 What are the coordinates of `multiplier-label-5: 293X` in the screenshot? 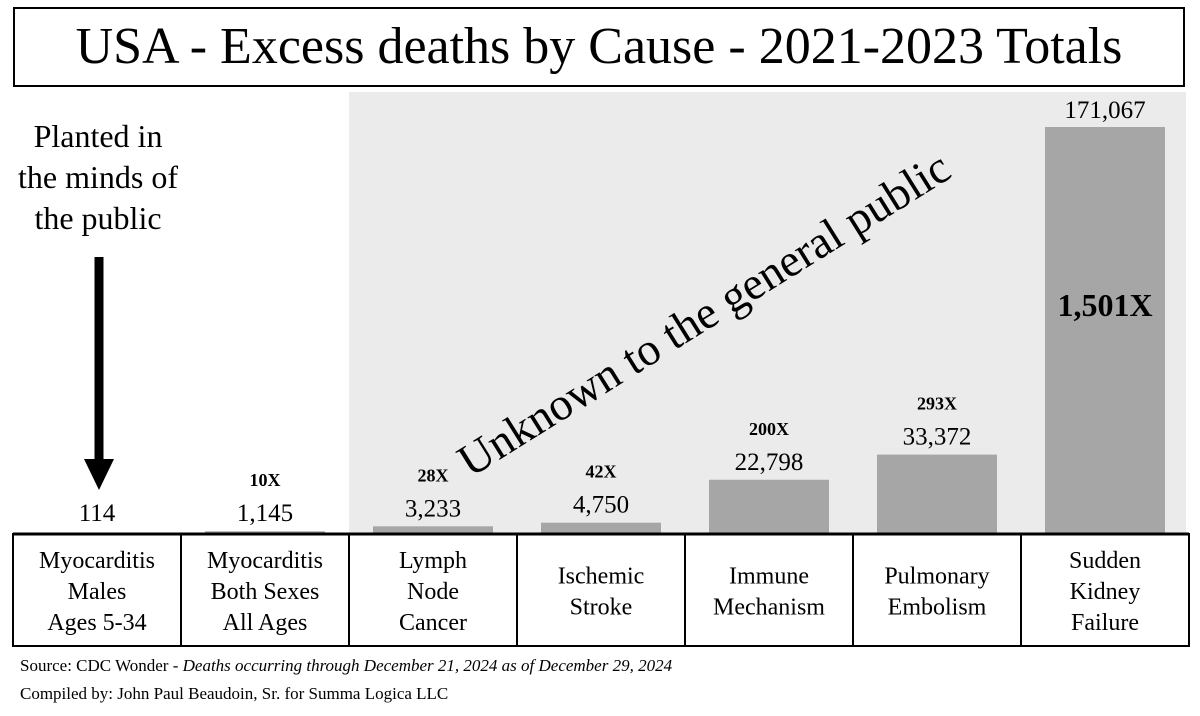 It's located at (937, 404).